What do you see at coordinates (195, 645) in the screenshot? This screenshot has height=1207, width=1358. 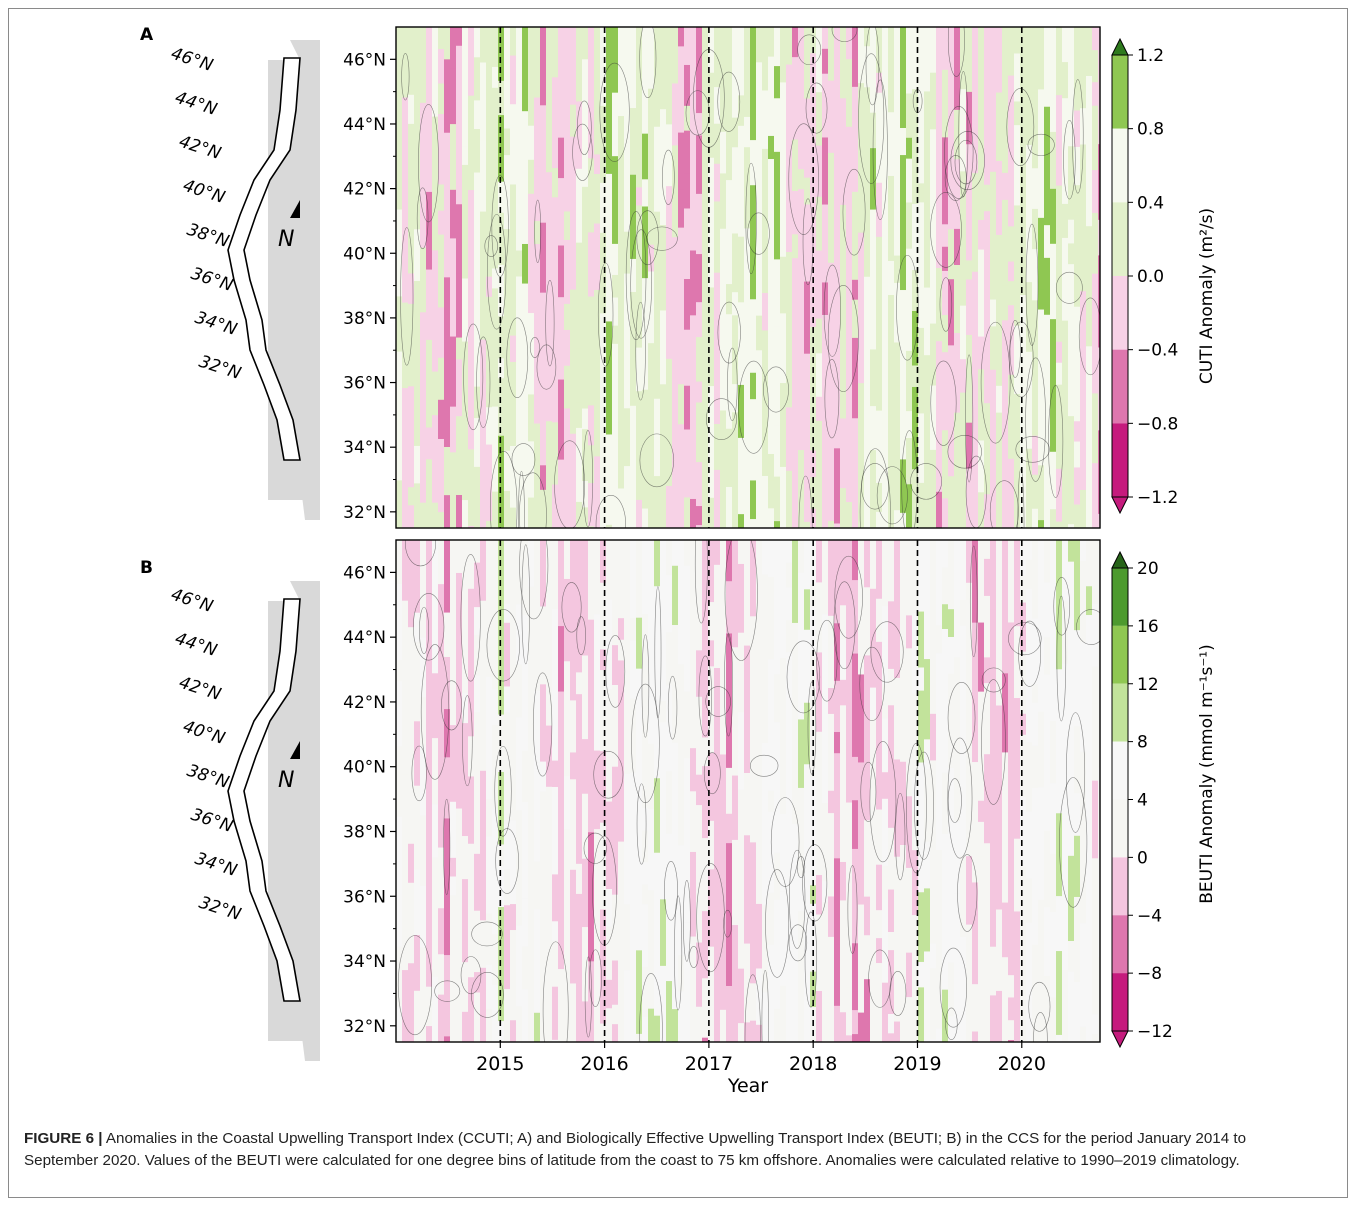 I see `map-lat-label: 44°N` at bounding box center [195, 645].